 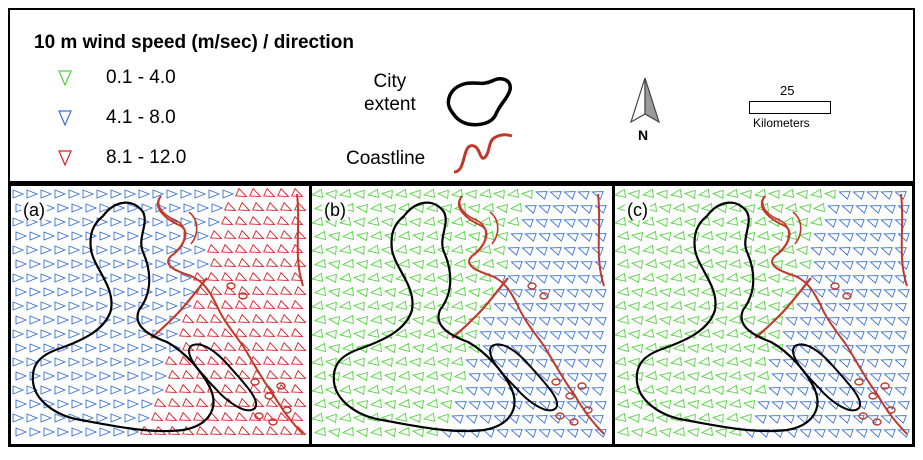 I want to click on scale-bar-value: 25, so click(x=787, y=90).